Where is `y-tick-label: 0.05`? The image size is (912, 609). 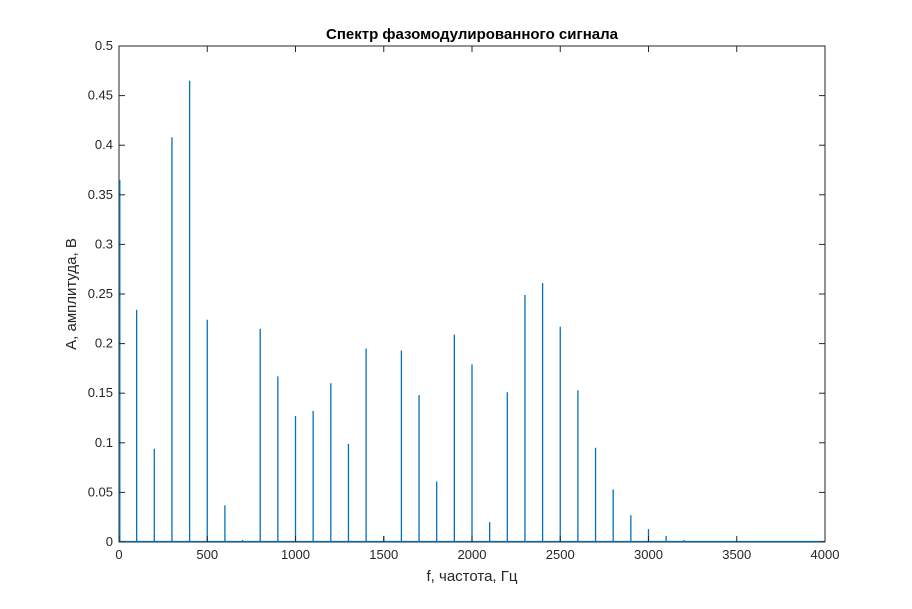
y-tick-label: 0.05 is located at coordinates (100, 491).